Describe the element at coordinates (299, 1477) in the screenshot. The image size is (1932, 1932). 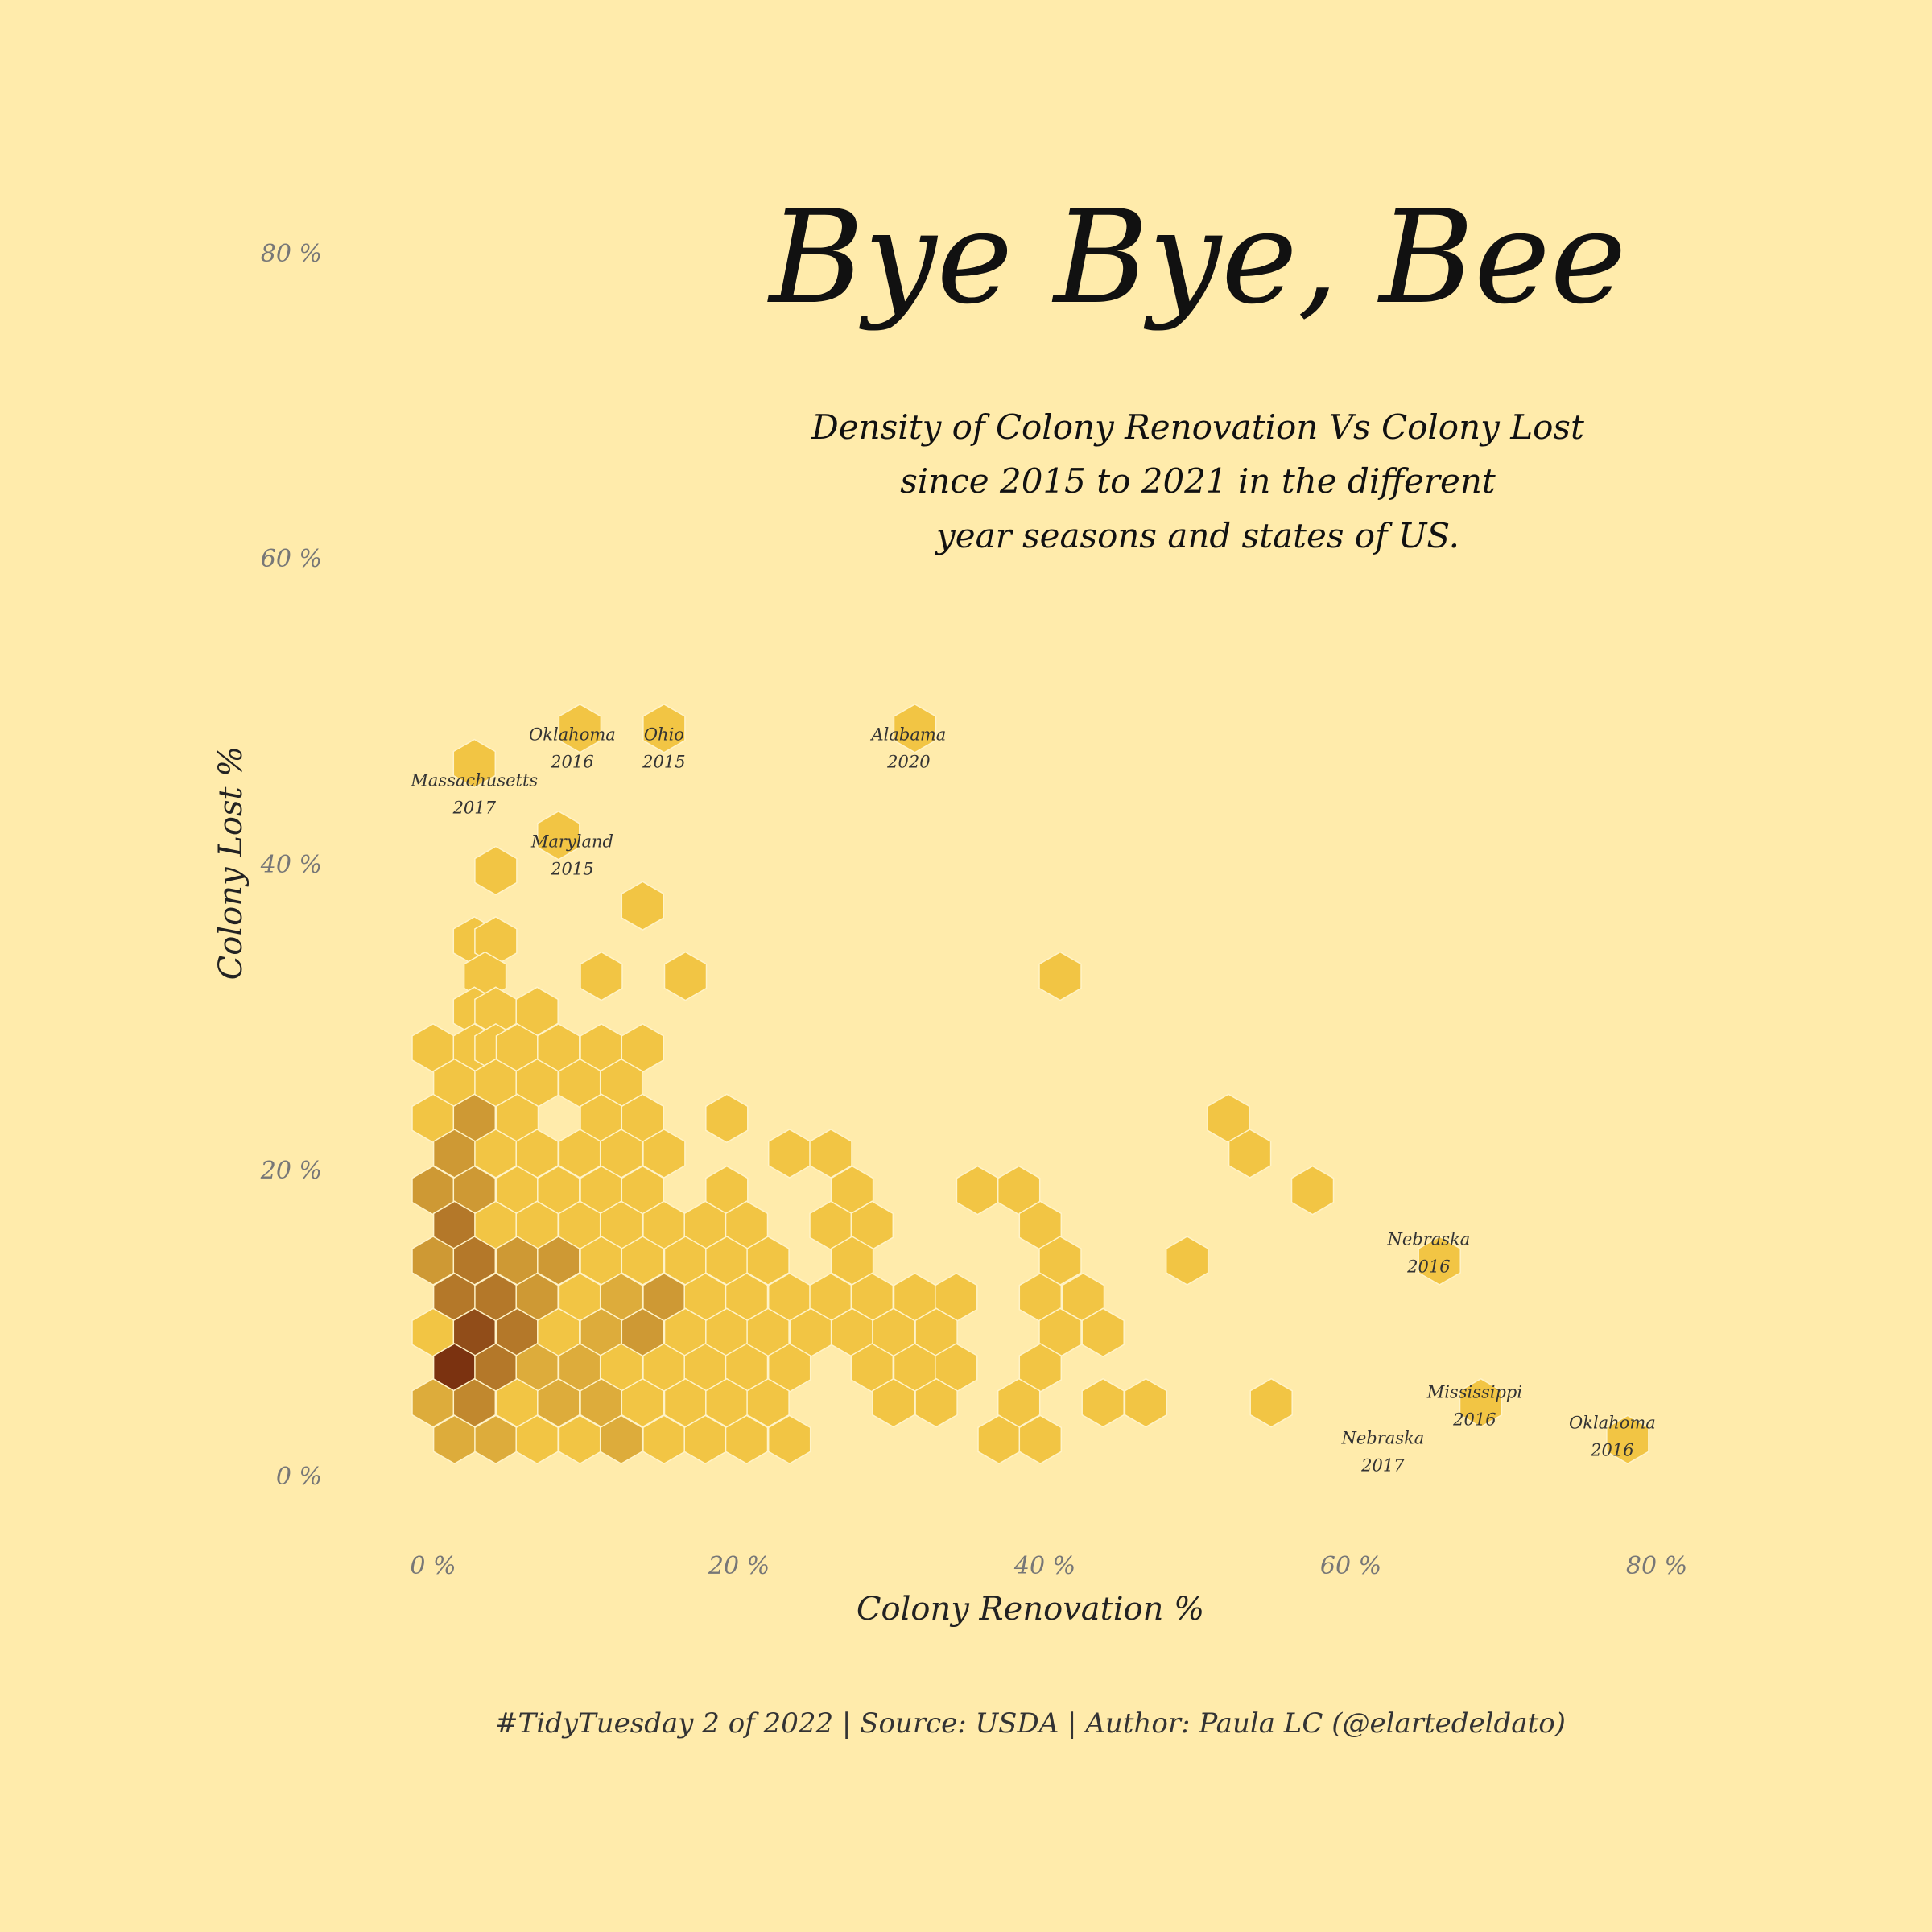
I see `y-tick-label: 0 %` at that location.